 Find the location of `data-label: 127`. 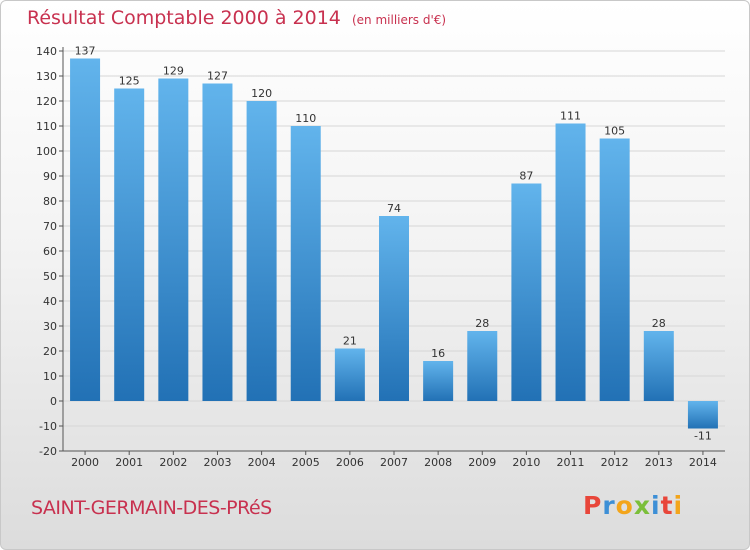

data-label: 127 is located at coordinates (217, 76).